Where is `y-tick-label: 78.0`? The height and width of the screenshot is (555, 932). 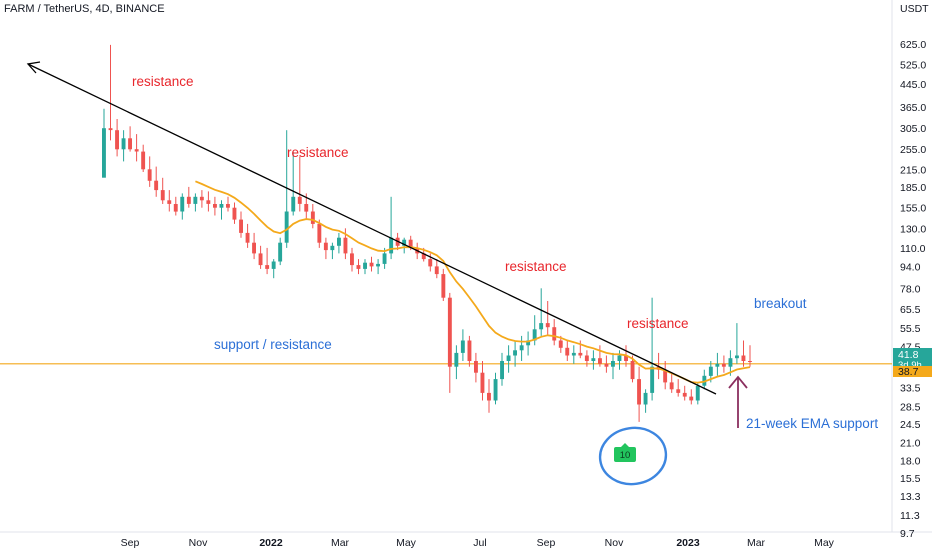
y-tick-label: 78.0 is located at coordinates (910, 289).